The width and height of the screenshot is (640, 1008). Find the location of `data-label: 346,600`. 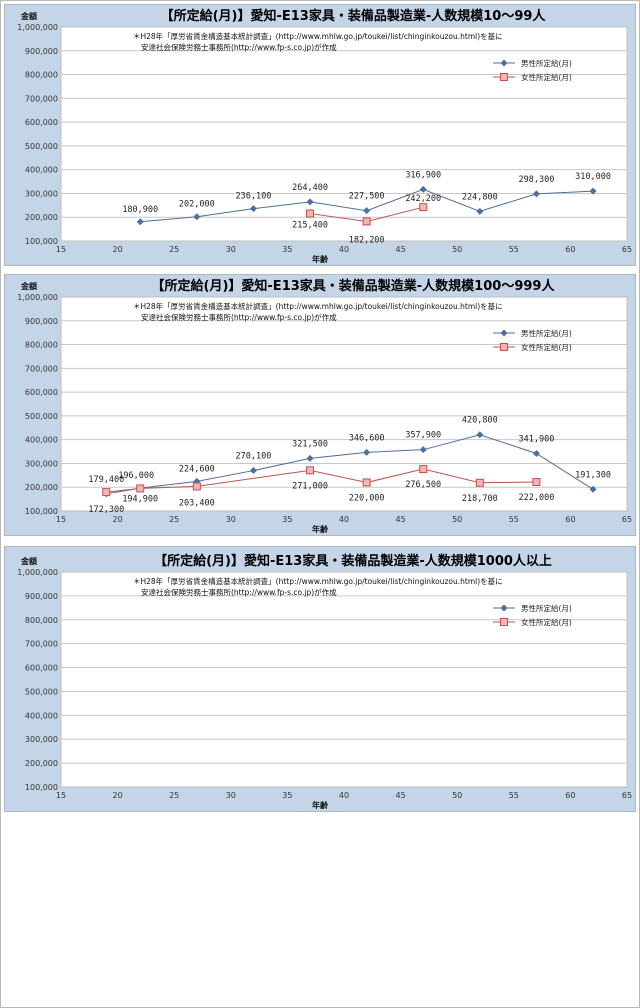

data-label: 346,600 is located at coordinates (367, 438).